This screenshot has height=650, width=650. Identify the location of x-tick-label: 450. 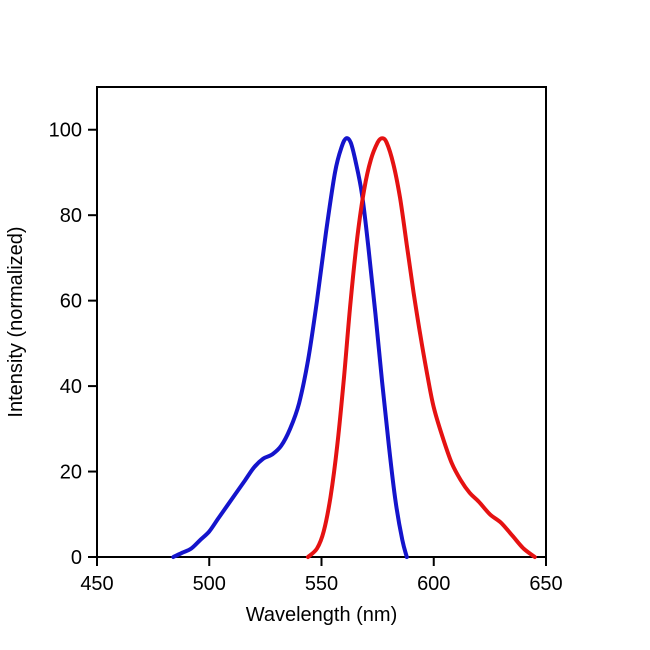
(96, 584).